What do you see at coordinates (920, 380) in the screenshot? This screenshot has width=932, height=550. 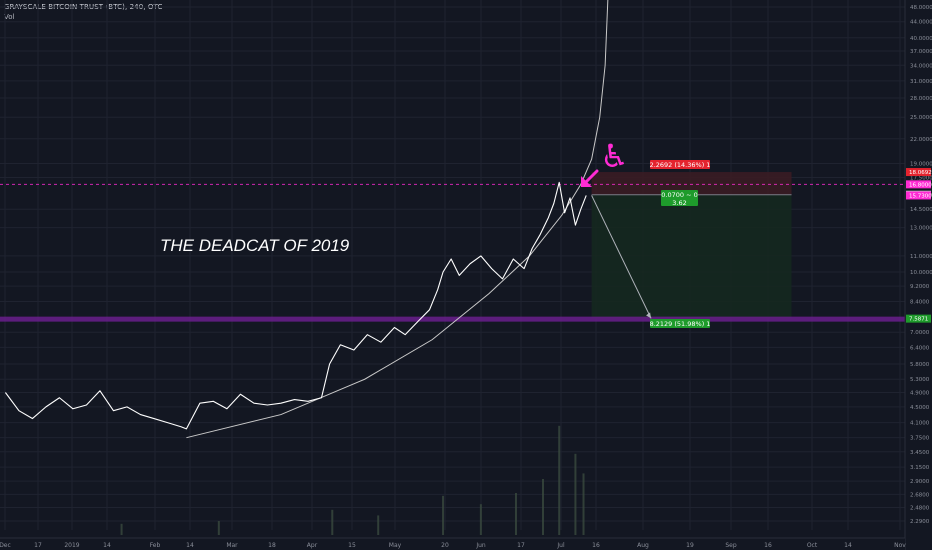 I see `price-tick-label: 5.3000` at bounding box center [920, 380].